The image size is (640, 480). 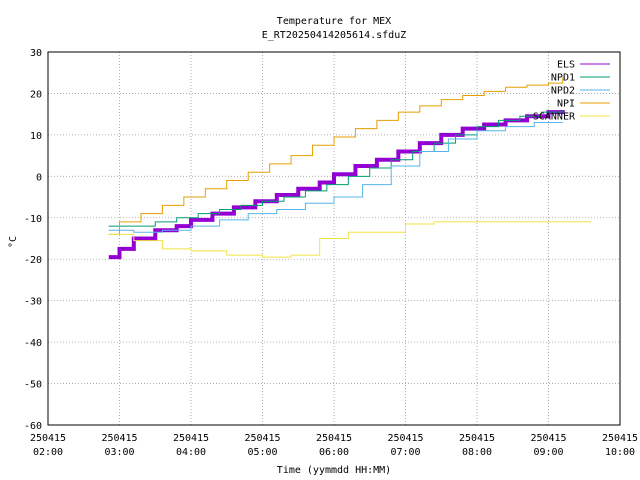 What do you see at coordinates (548, 452) in the screenshot?
I see `x-tick-time: 09:00` at bounding box center [548, 452].